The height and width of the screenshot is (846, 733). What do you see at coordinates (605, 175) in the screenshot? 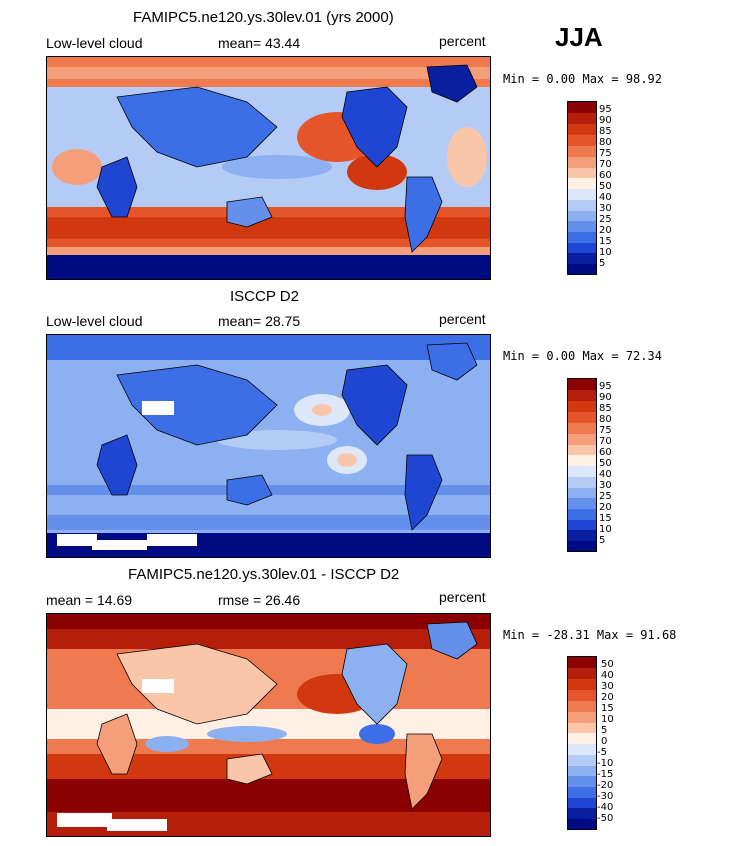
I see `colorbar-1-tick: 60` at bounding box center [605, 175].